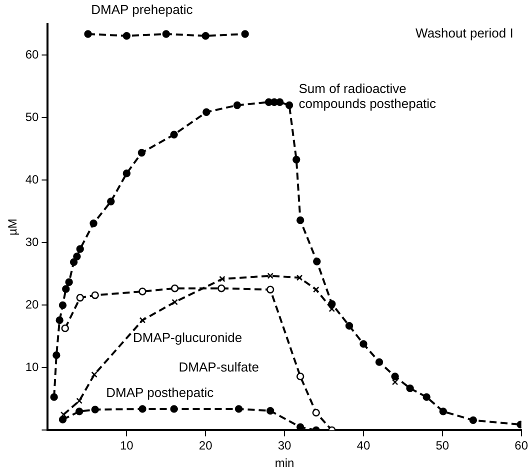  What do you see at coordinates (443, 445) in the screenshot?
I see `x-tick-label: 50` at bounding box center [443, 445].